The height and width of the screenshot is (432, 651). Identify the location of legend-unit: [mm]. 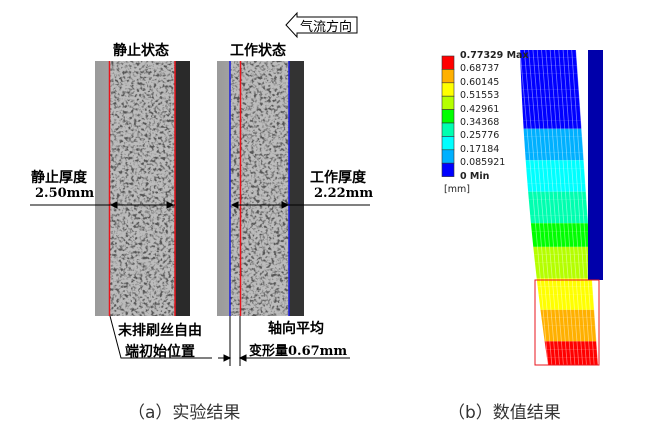
(457, 189).